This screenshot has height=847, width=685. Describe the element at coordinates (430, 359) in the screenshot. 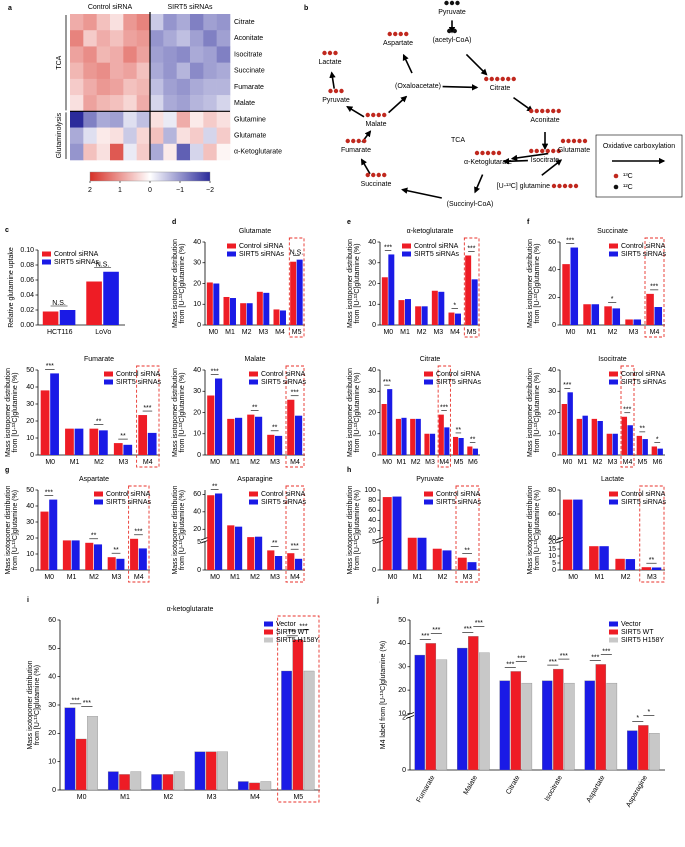

I see `chart-title: Citrate` at that location.